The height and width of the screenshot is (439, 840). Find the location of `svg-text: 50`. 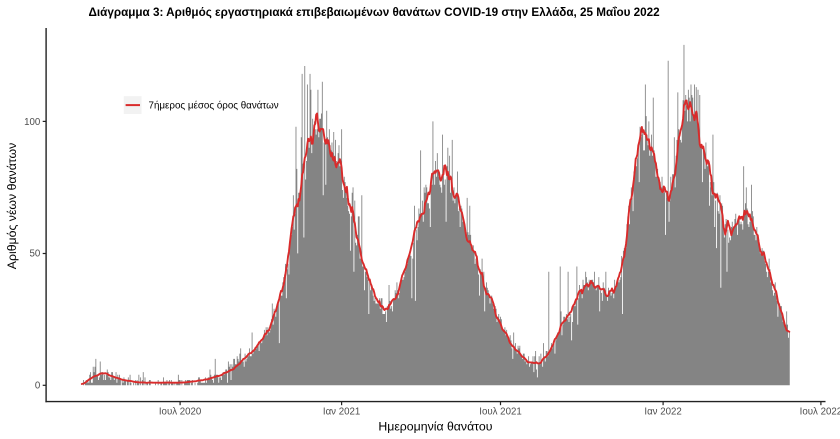

svg-text: 50 is located at coordinates (35, 254).